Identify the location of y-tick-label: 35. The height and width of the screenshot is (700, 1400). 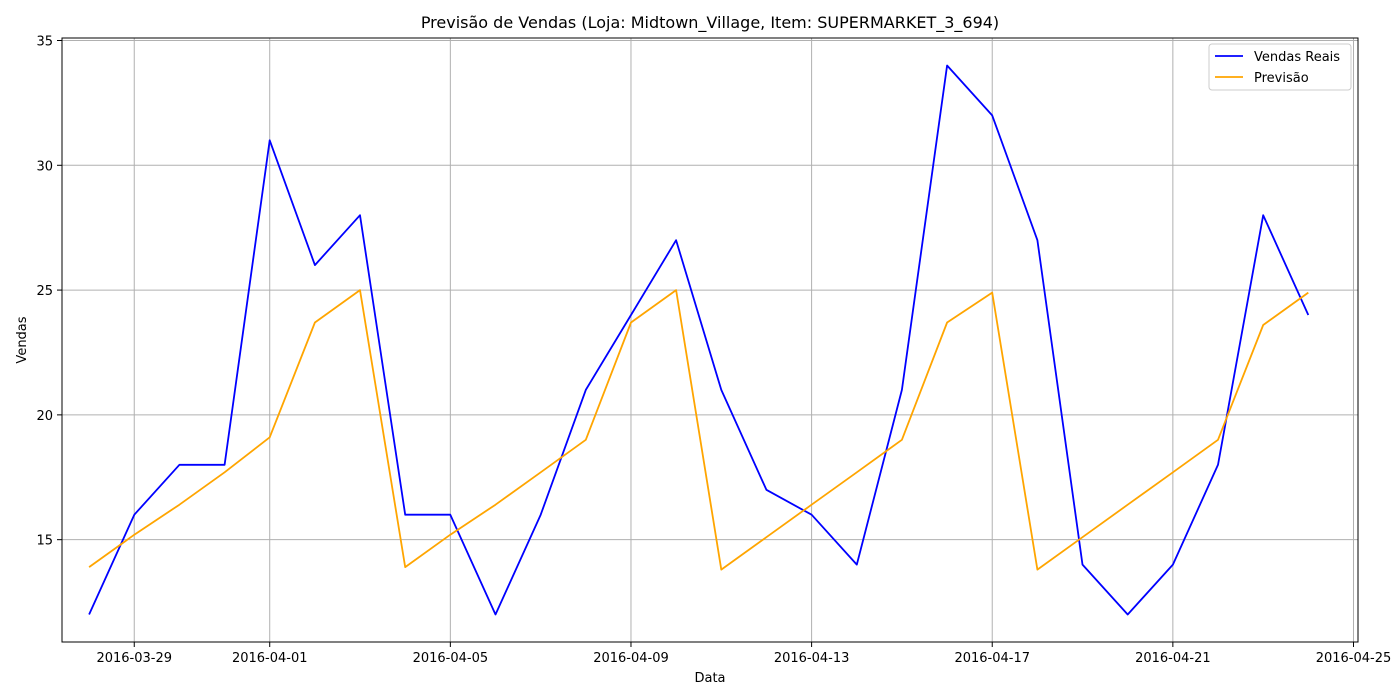
(44, 41).